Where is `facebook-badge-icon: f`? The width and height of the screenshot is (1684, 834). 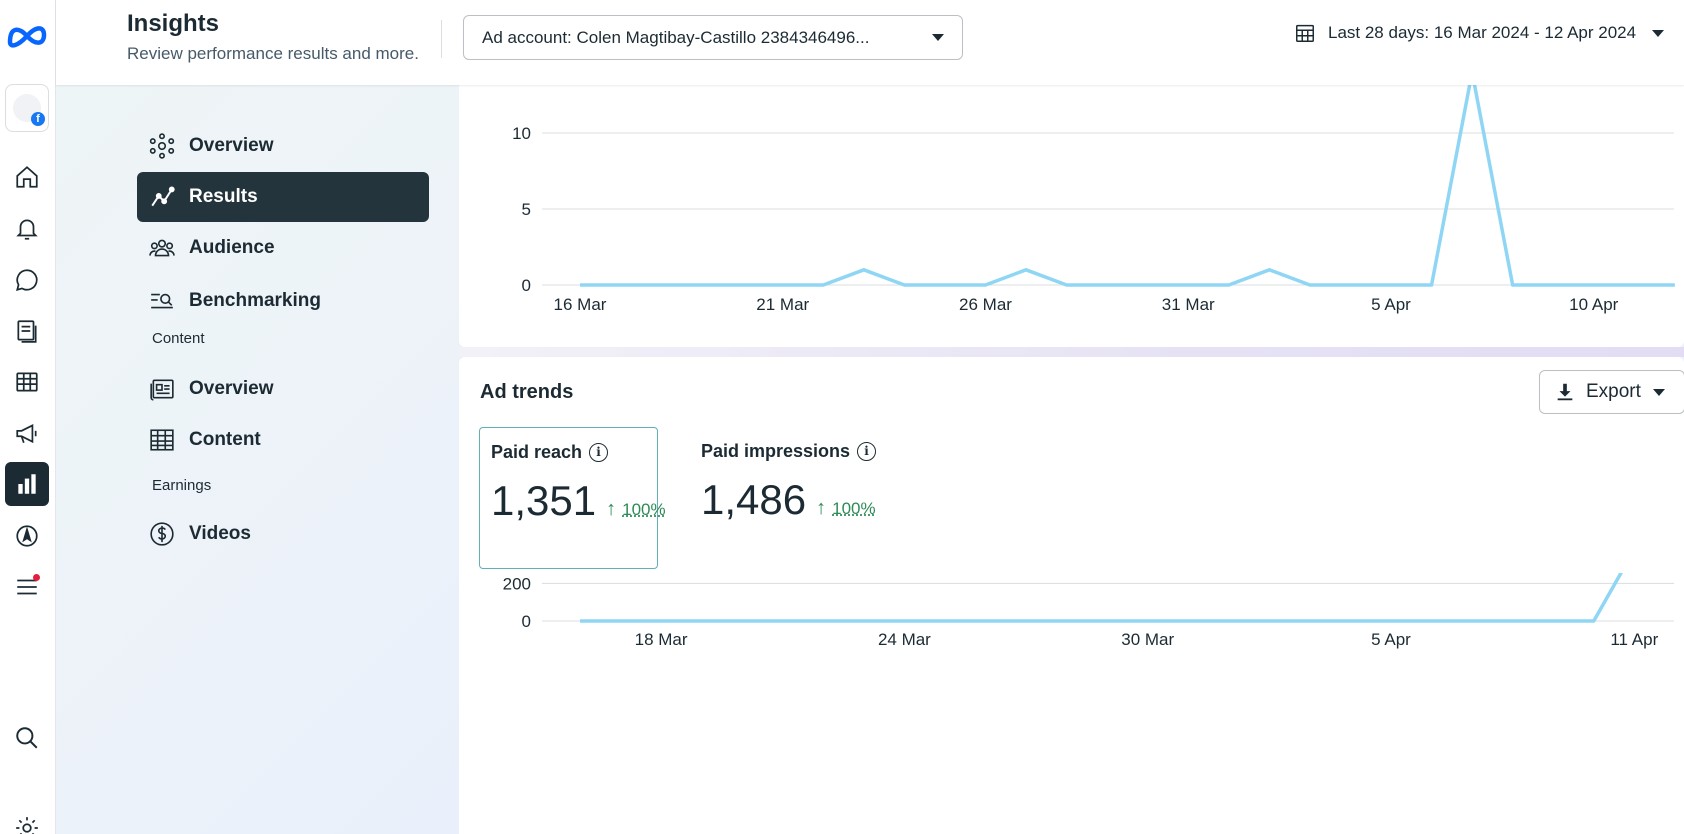
facebook-badge-icon: f is located at coordinates (38, 119).